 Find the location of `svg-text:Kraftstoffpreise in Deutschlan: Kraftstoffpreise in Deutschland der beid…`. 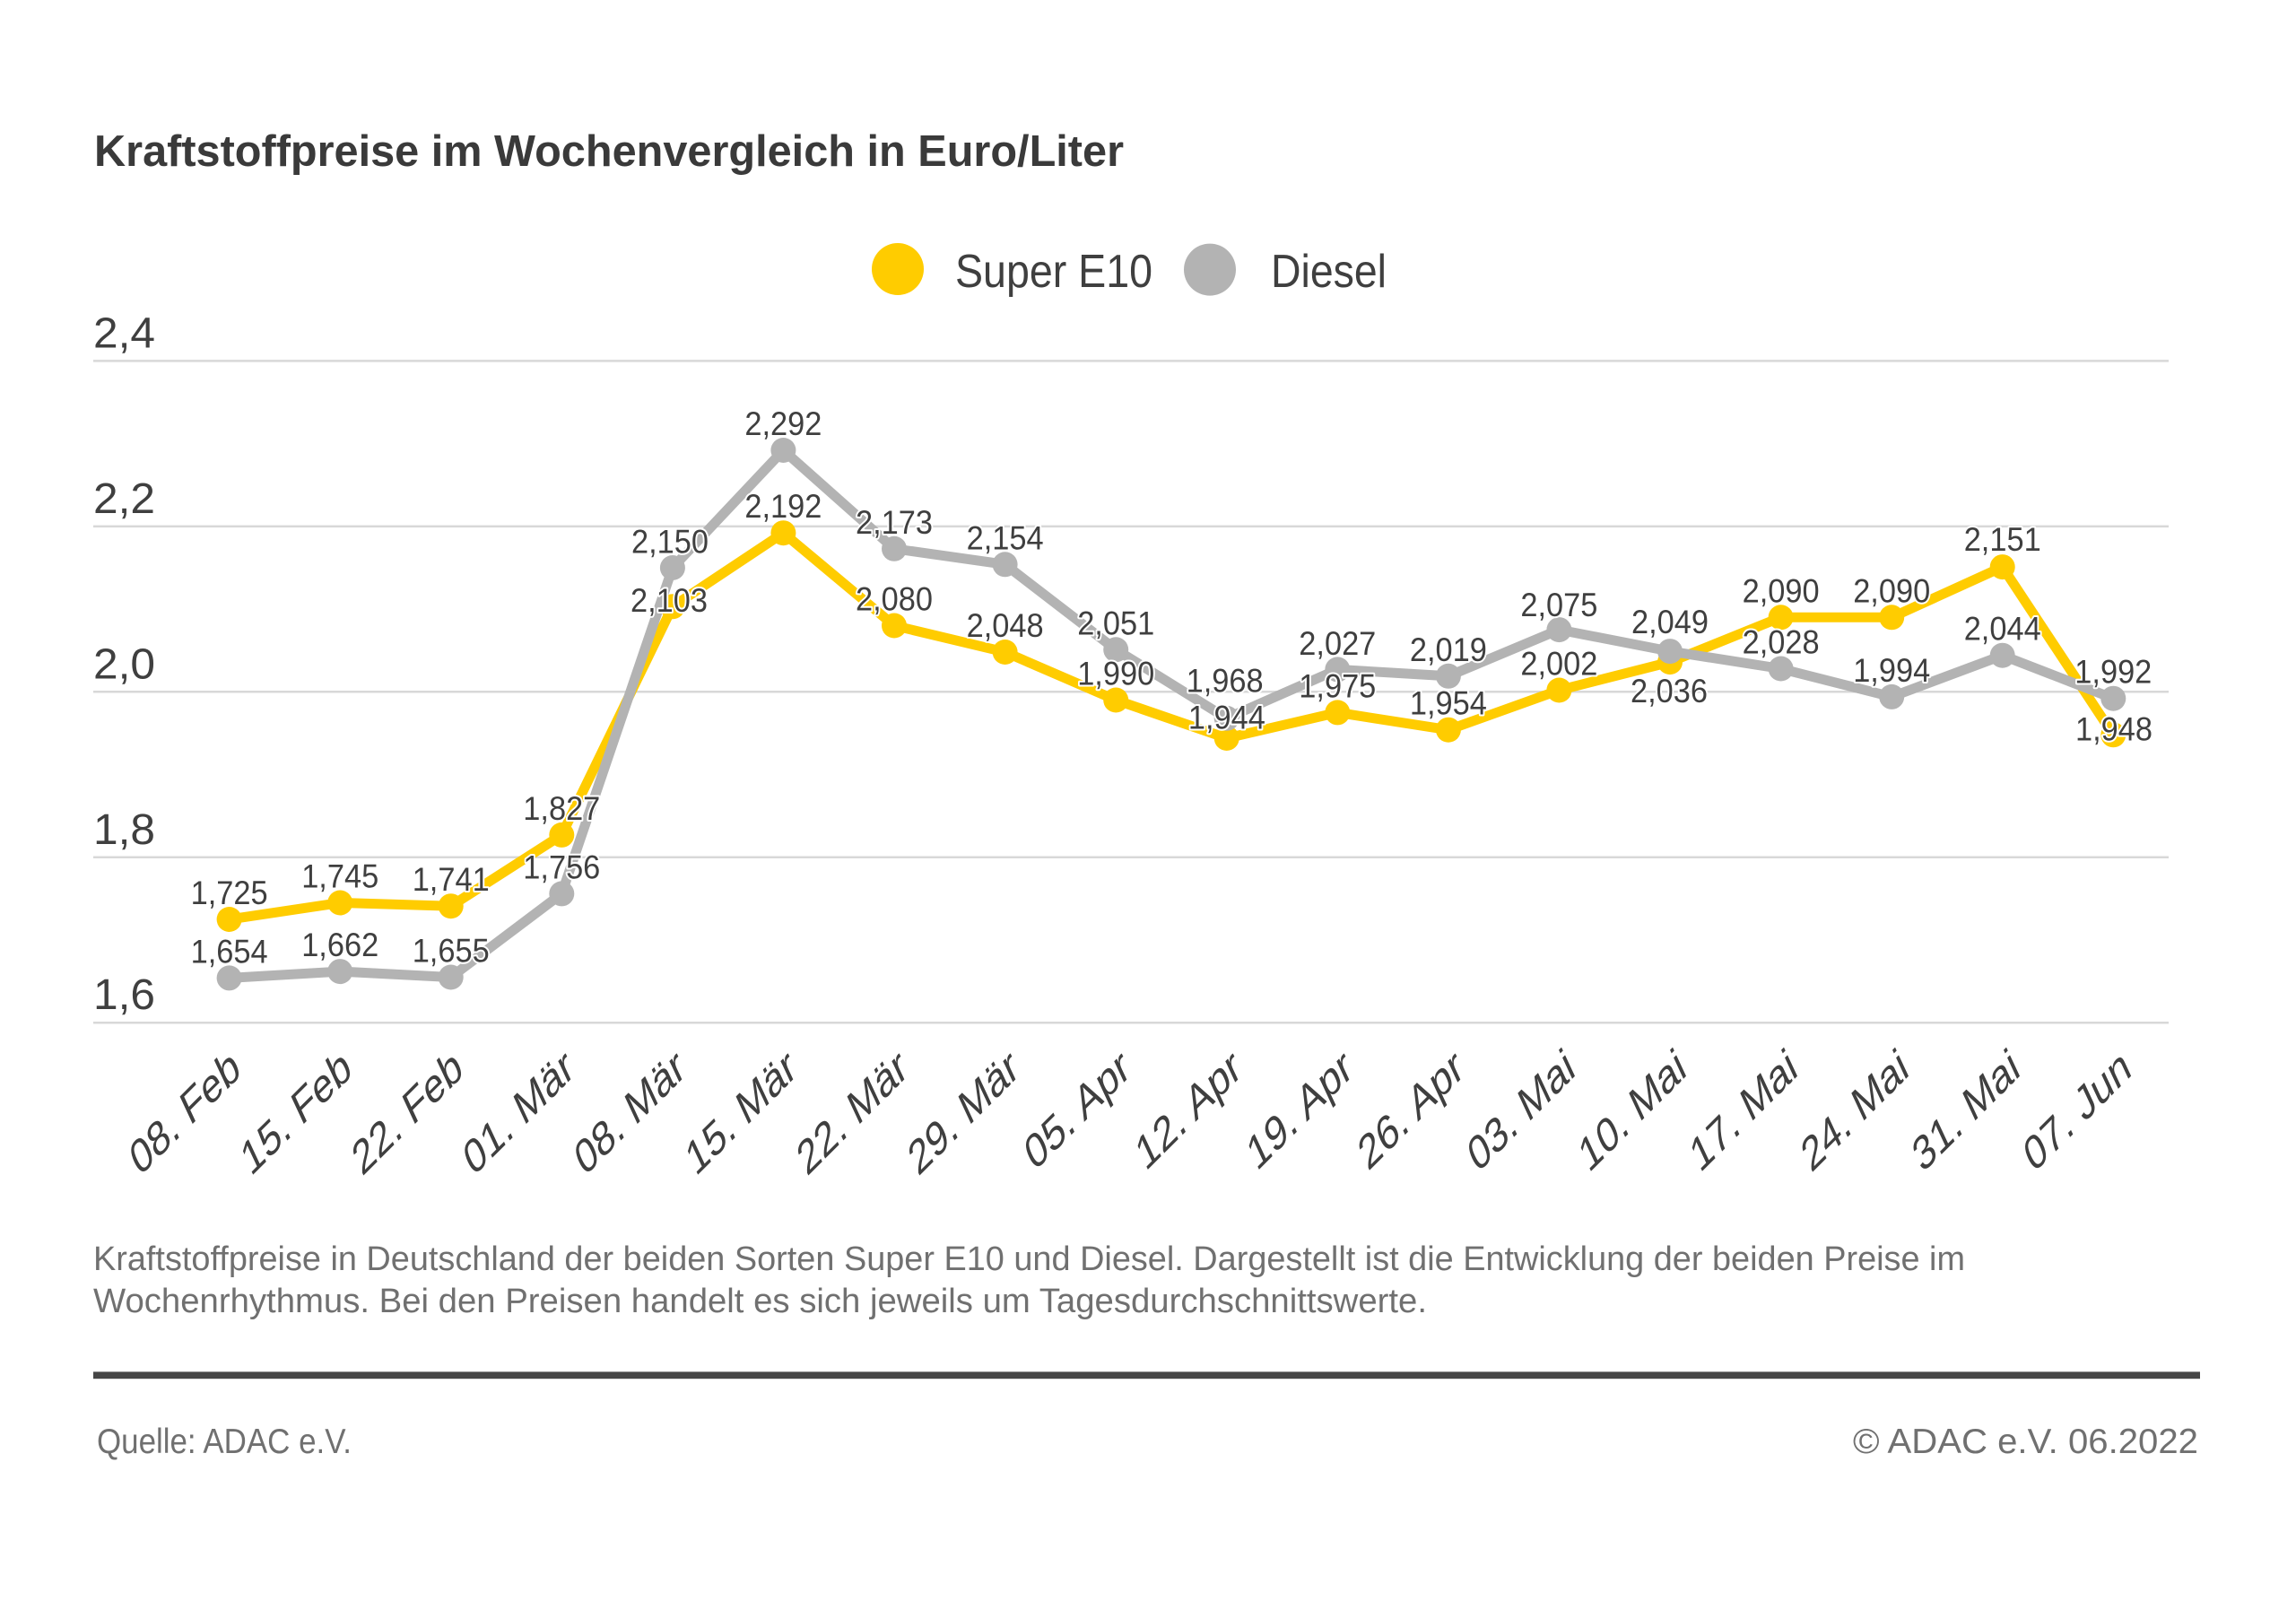

svg-text:Kraftstoffpreise in Deutschlan: Kraftstoffpreise in Deutschland der beid… is located at coordinates (1029, 1259).